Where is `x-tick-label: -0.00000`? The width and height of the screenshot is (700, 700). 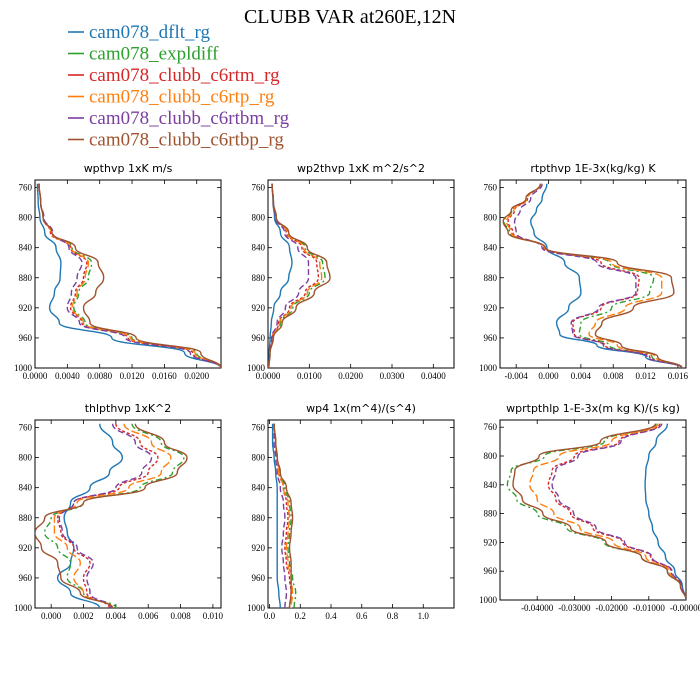 x-tick-label: -0.00000 is located at coordinates (685, 608).